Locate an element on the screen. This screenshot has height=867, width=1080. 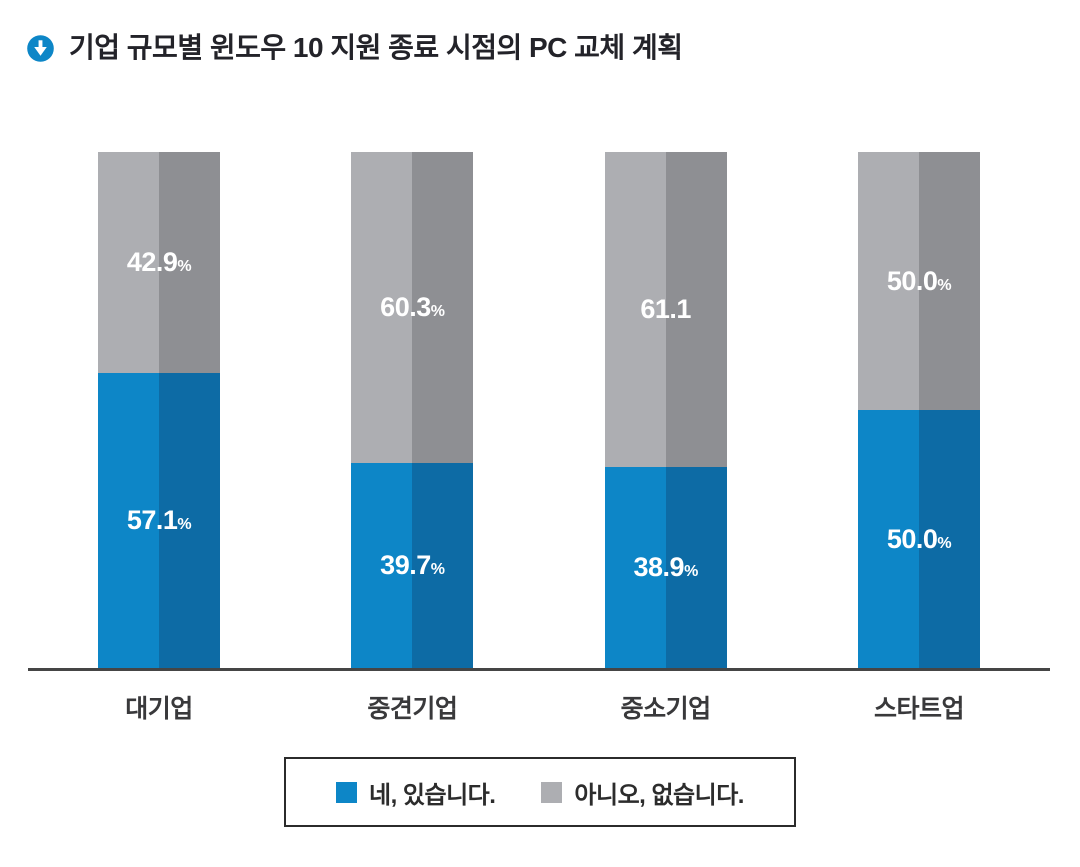
legend-item-yes: 네, 있습니다. is located at coordinates (416, 792).